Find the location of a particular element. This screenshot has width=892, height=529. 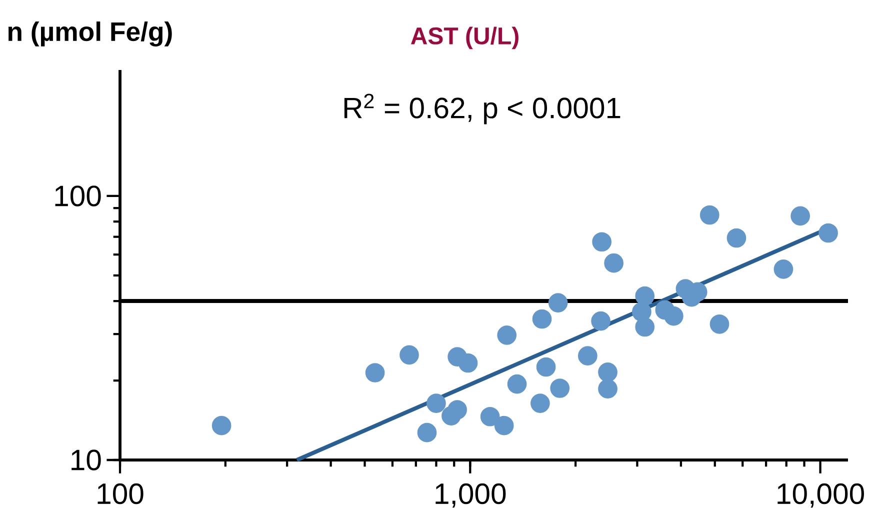

annotation: R$^{2}$ = 0.62, p < 0.0001 is located at coordinates (482, 109).